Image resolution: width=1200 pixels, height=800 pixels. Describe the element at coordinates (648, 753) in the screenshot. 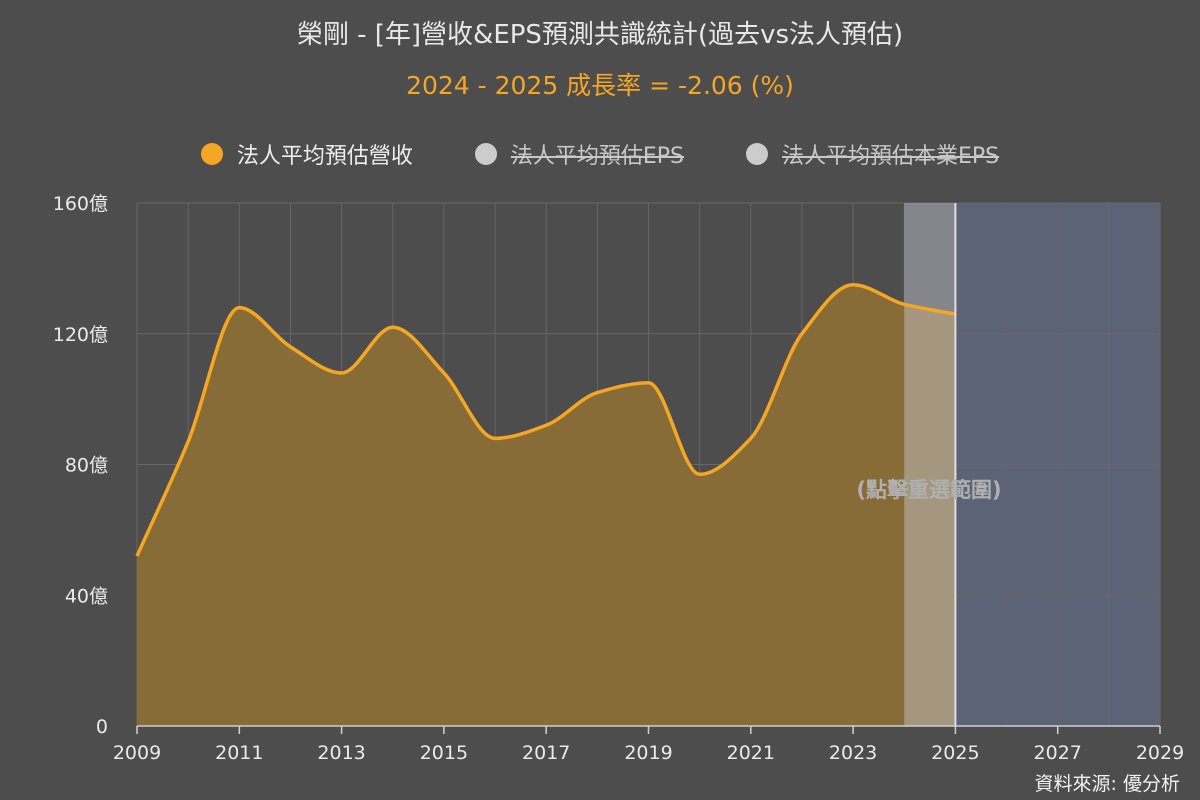

I see `x-tick-label: 2019` at that location.